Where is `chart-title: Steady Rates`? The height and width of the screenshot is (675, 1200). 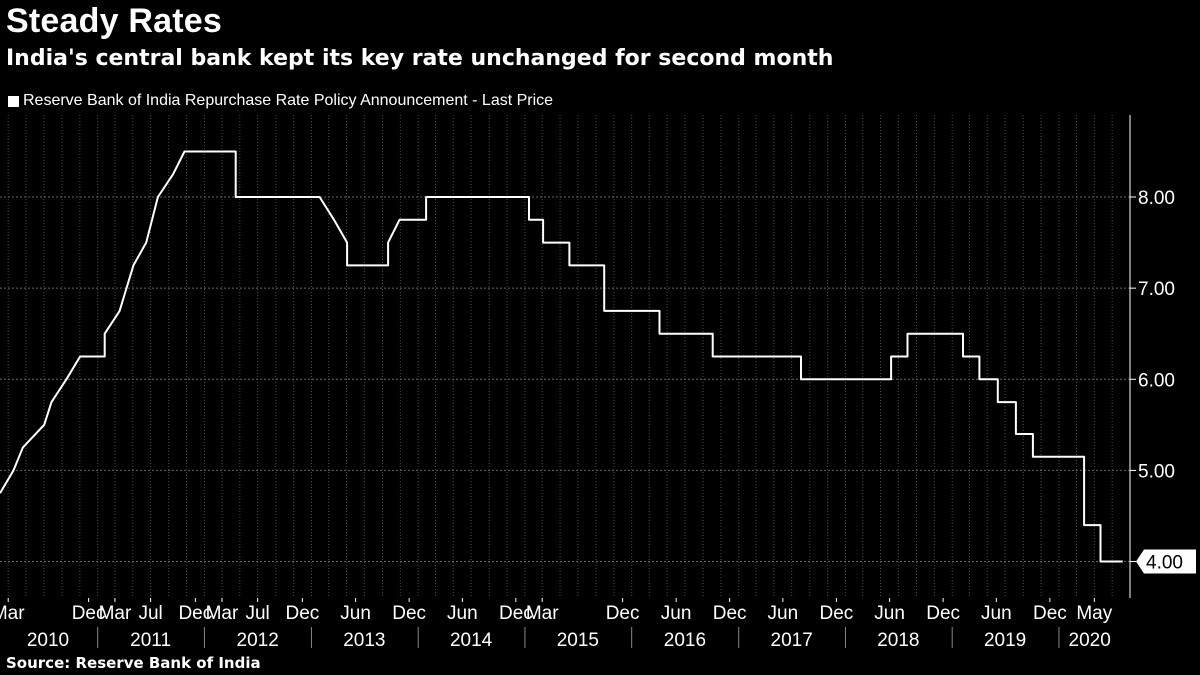
chart-title: Steady Rates is located at coordinates (114, 21).